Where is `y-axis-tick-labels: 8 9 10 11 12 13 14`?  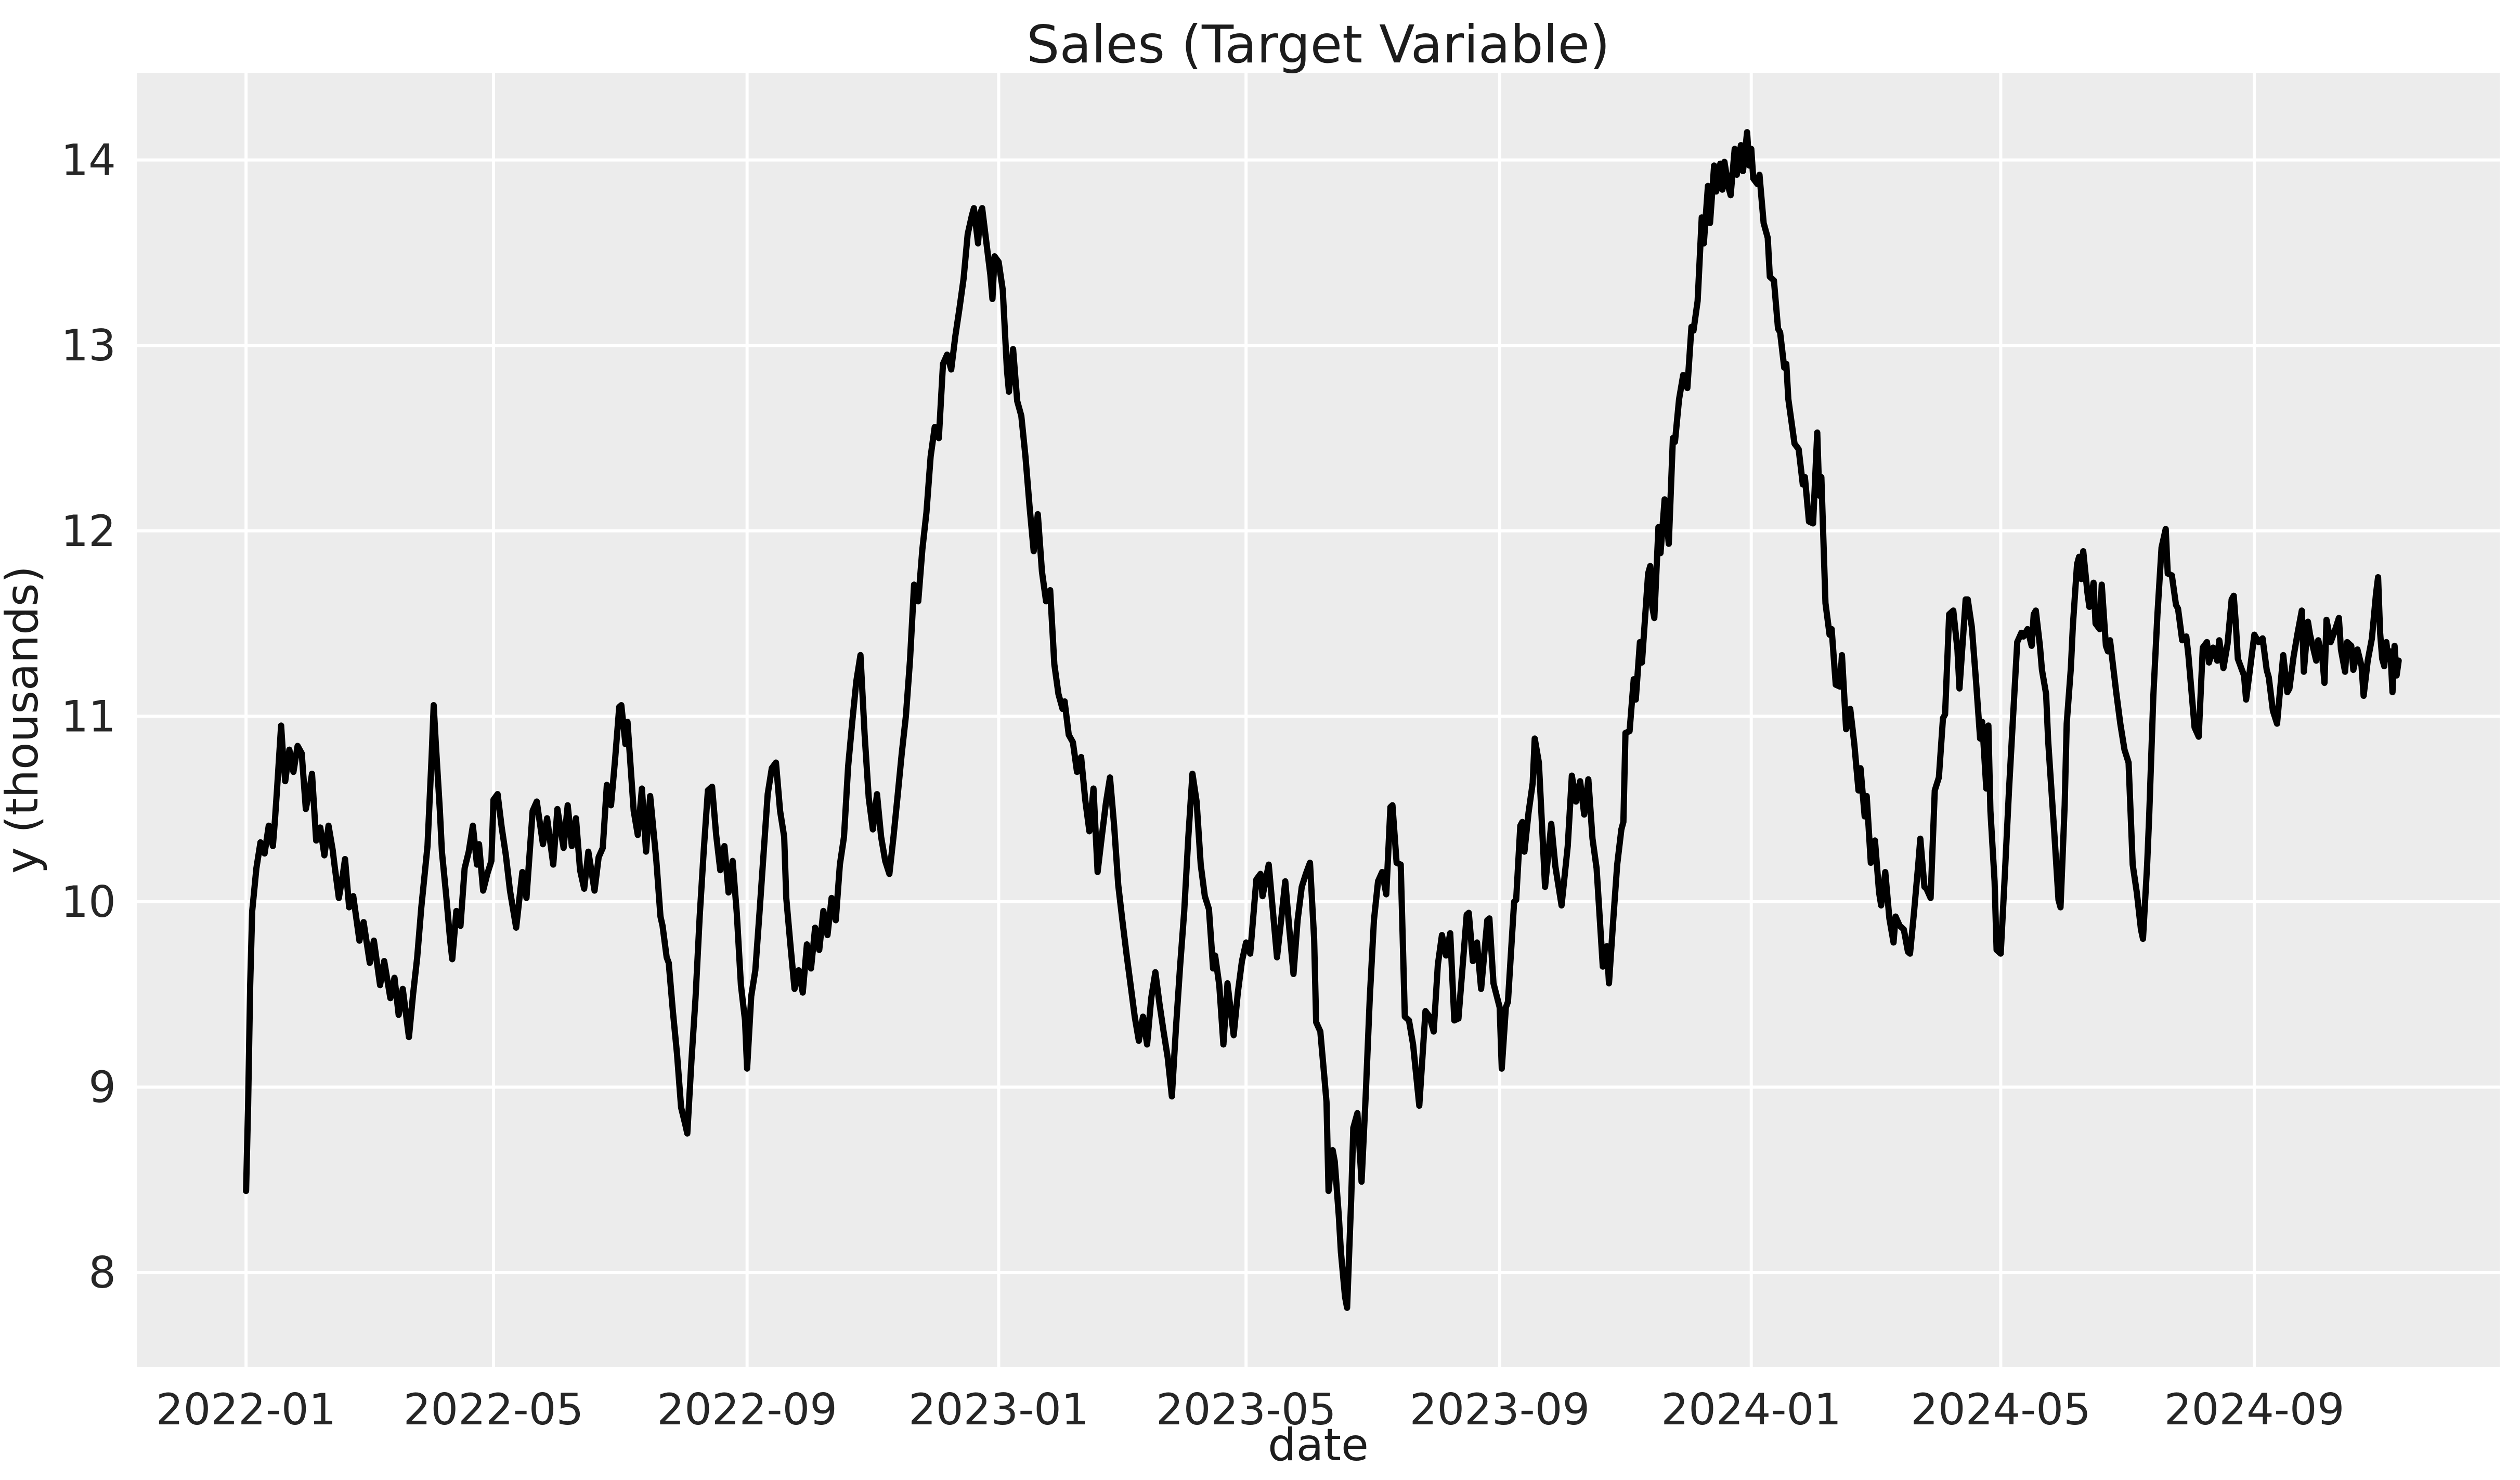
y-axis-tick-labels: 8 9 10 11 12 13 14 is located at coordinates (88, 717).